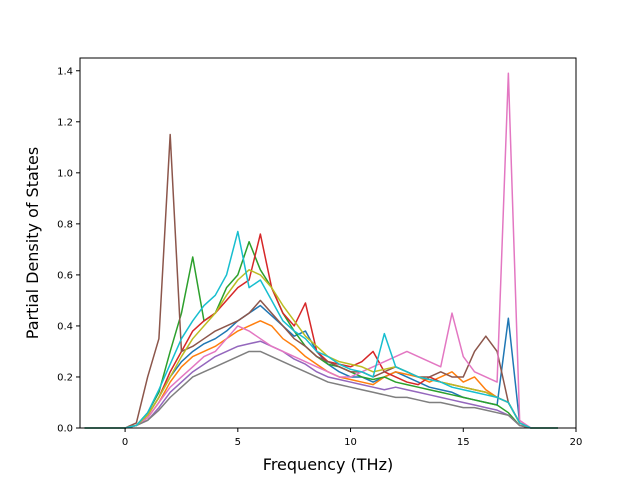 The height and width of the screenshot is (484, 640). What do you see at coordinates (65, 173) in the screenshot?
I see `y-tick-label: 1.0` at bounding box center [65, 173].